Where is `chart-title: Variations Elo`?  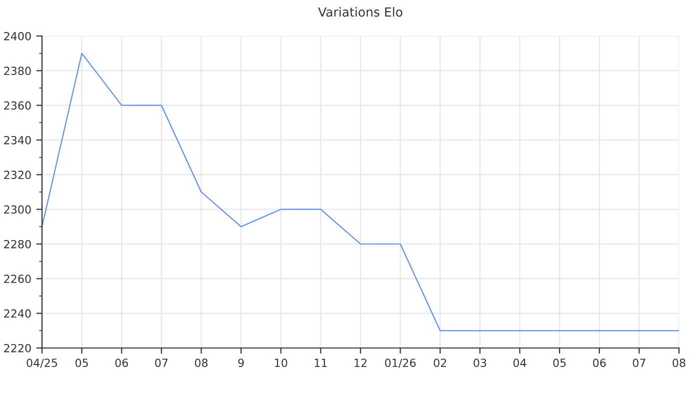 chart-title: Variations Elo is located at coordinates (360, 12).